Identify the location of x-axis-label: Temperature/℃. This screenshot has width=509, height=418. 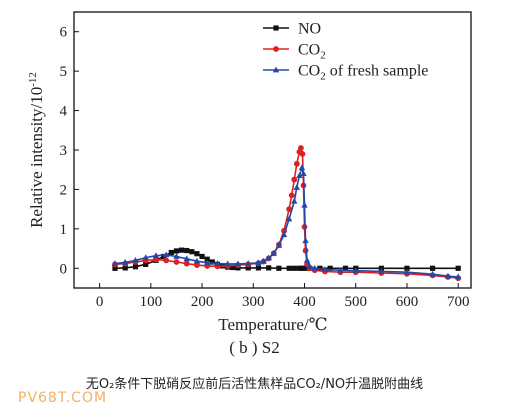
(272, 324).